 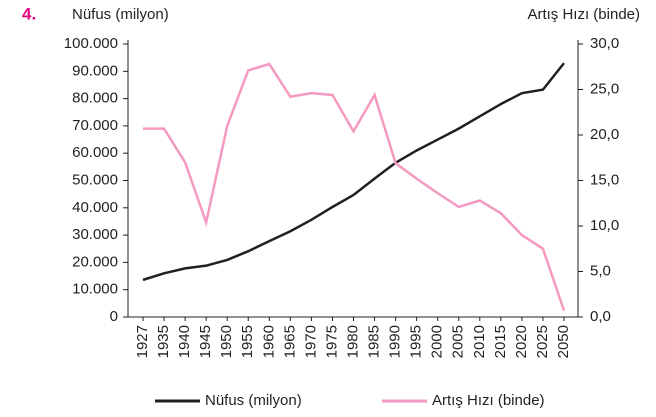 What do you see at coordinates (604, 134) in the screenshot?
I see `y2-tick-label: 20,0` at bounding box center [604, 134].